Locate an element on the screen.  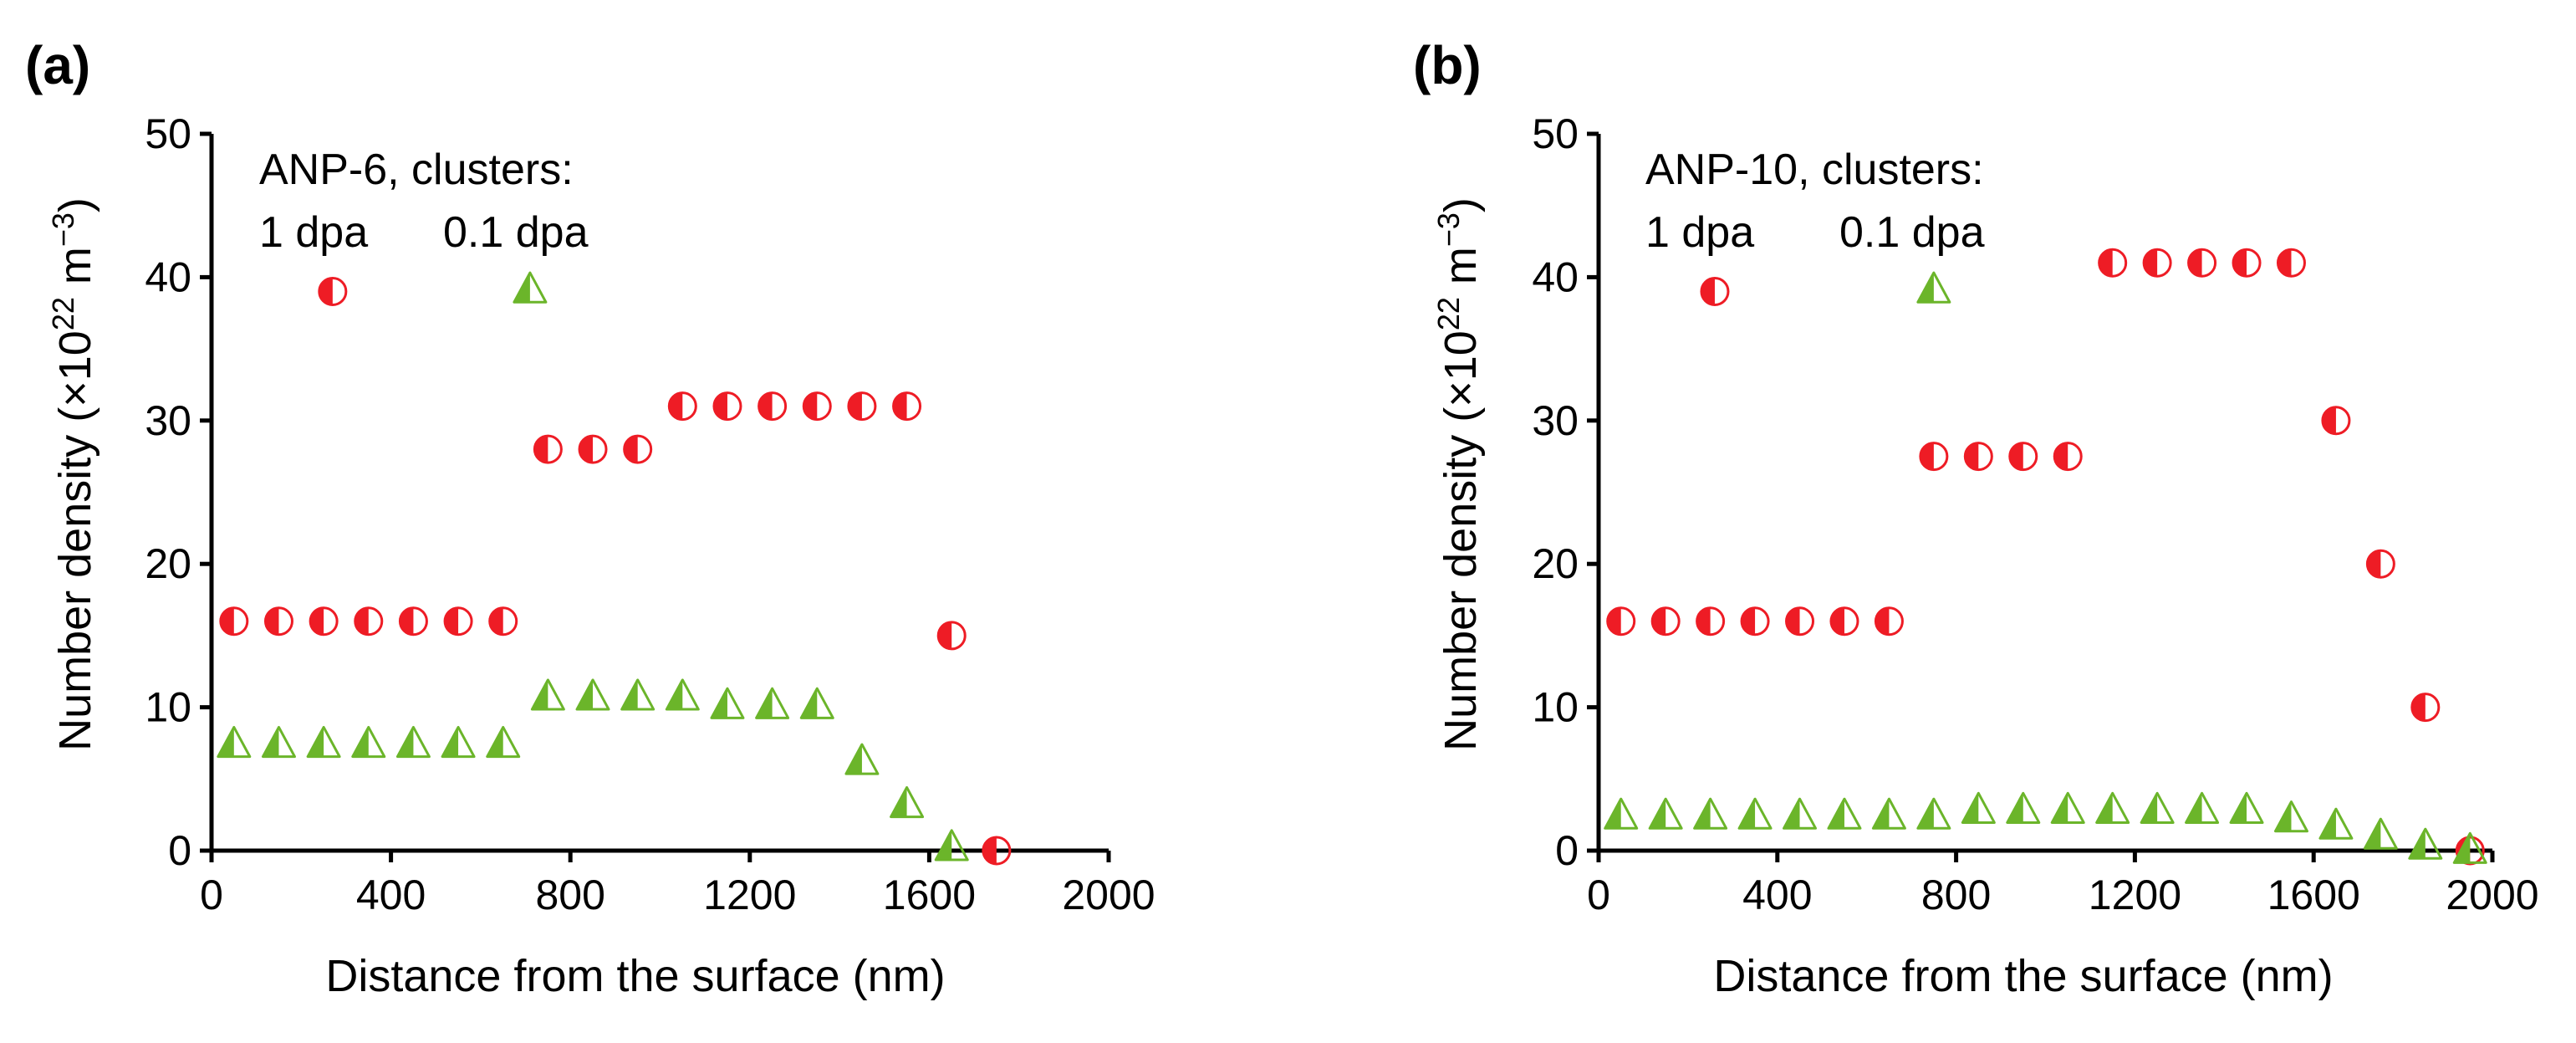
legend-marker-1dpa is located at coordinates (1715, 292).